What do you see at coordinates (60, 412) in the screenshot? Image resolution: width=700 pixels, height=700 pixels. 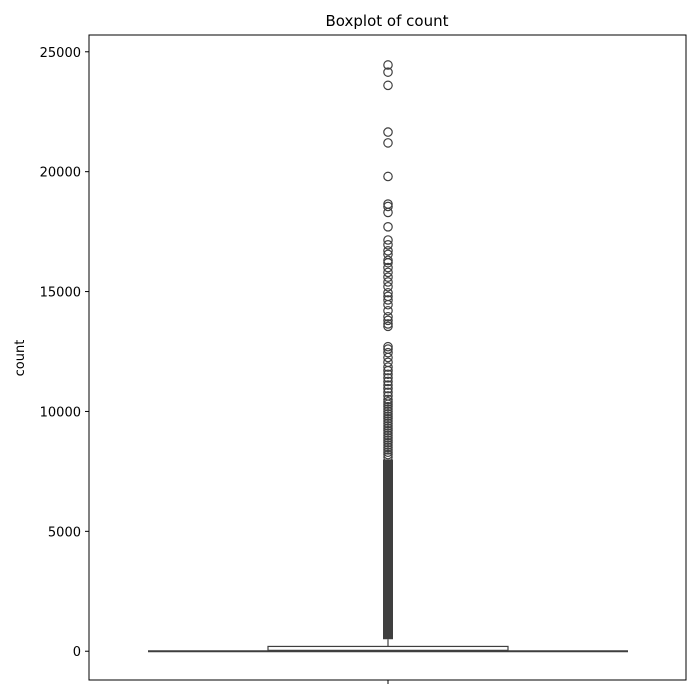 I see `y-tick-label: 10000` at bounding box center [60, 412].